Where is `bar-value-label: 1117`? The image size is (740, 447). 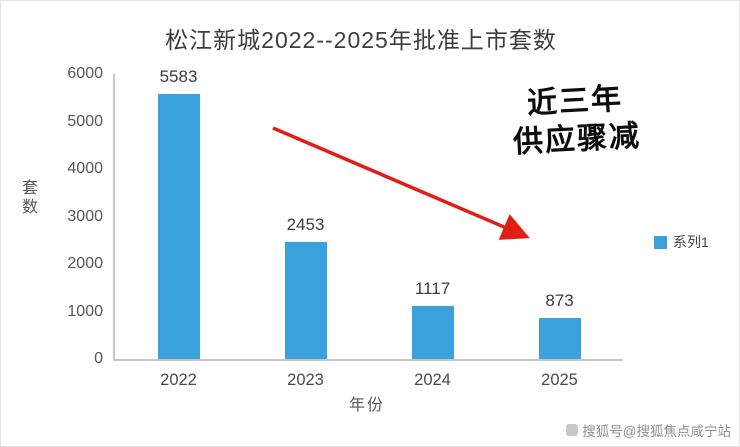 bar-value-label: 1117 is located at coordinates (432, 288).